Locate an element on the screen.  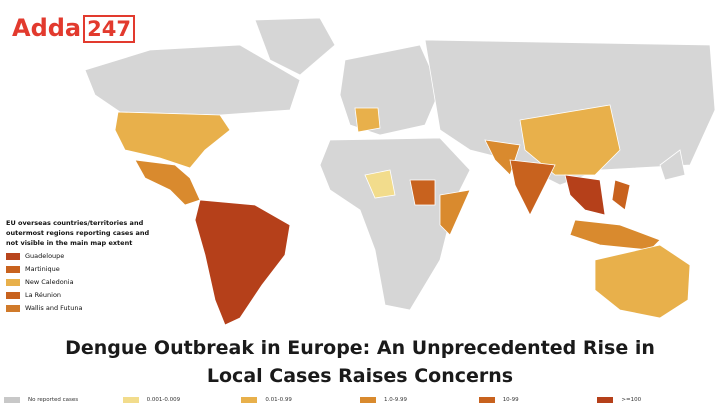
mali is located at coordinates (380, 184).